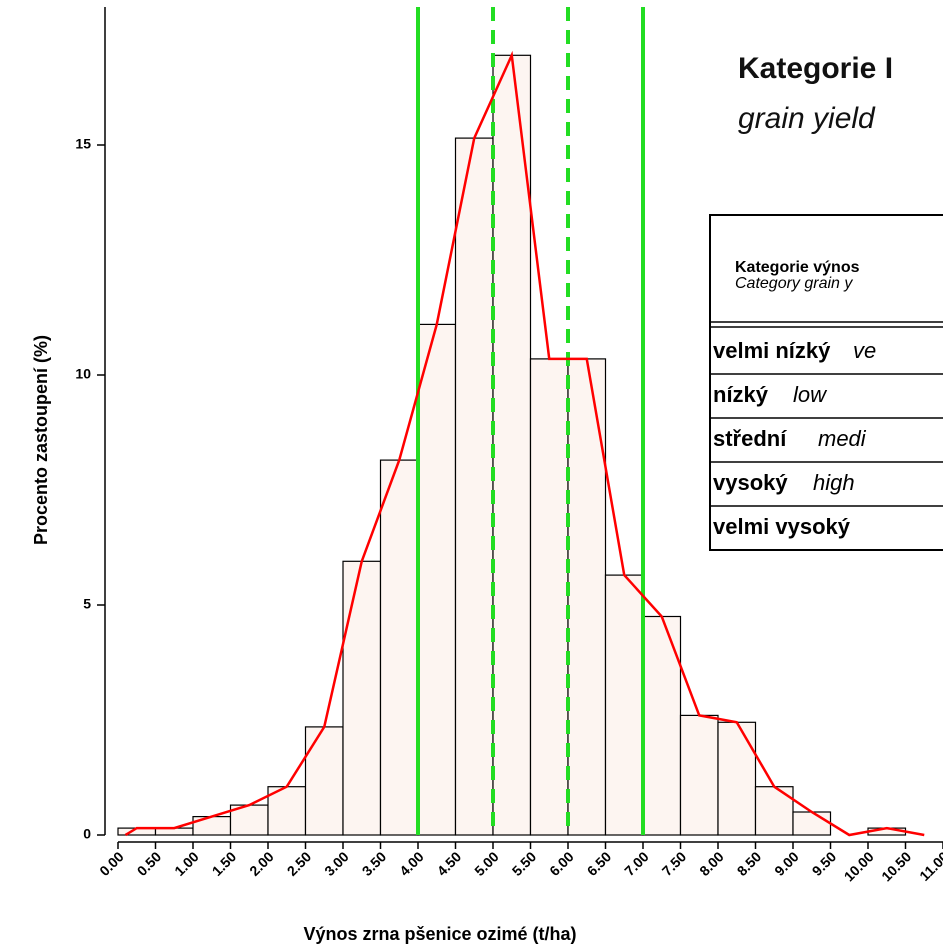 This screenshot has width=943, height=950. What do you see at coordinates (439, 934) in the screenshot?
I see `x-axis-label: Výnos zrna pšenice ozimé (t/ha)` at bounding box center [439, 934].